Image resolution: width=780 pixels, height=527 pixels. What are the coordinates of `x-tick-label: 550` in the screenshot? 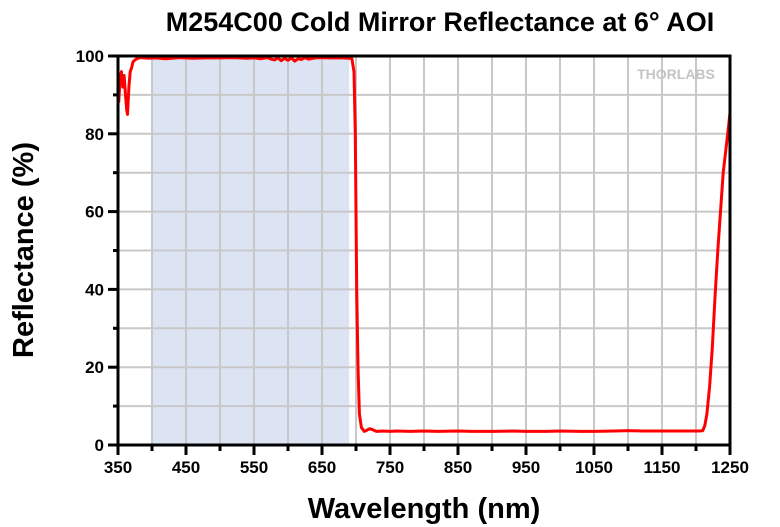 It's located at (254, 467).